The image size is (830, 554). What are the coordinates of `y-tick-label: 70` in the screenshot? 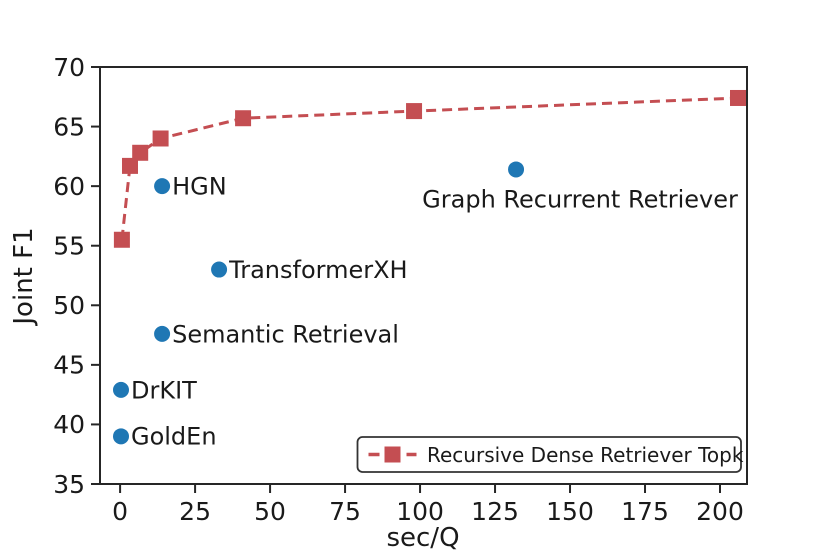 It's located at (69, 67).